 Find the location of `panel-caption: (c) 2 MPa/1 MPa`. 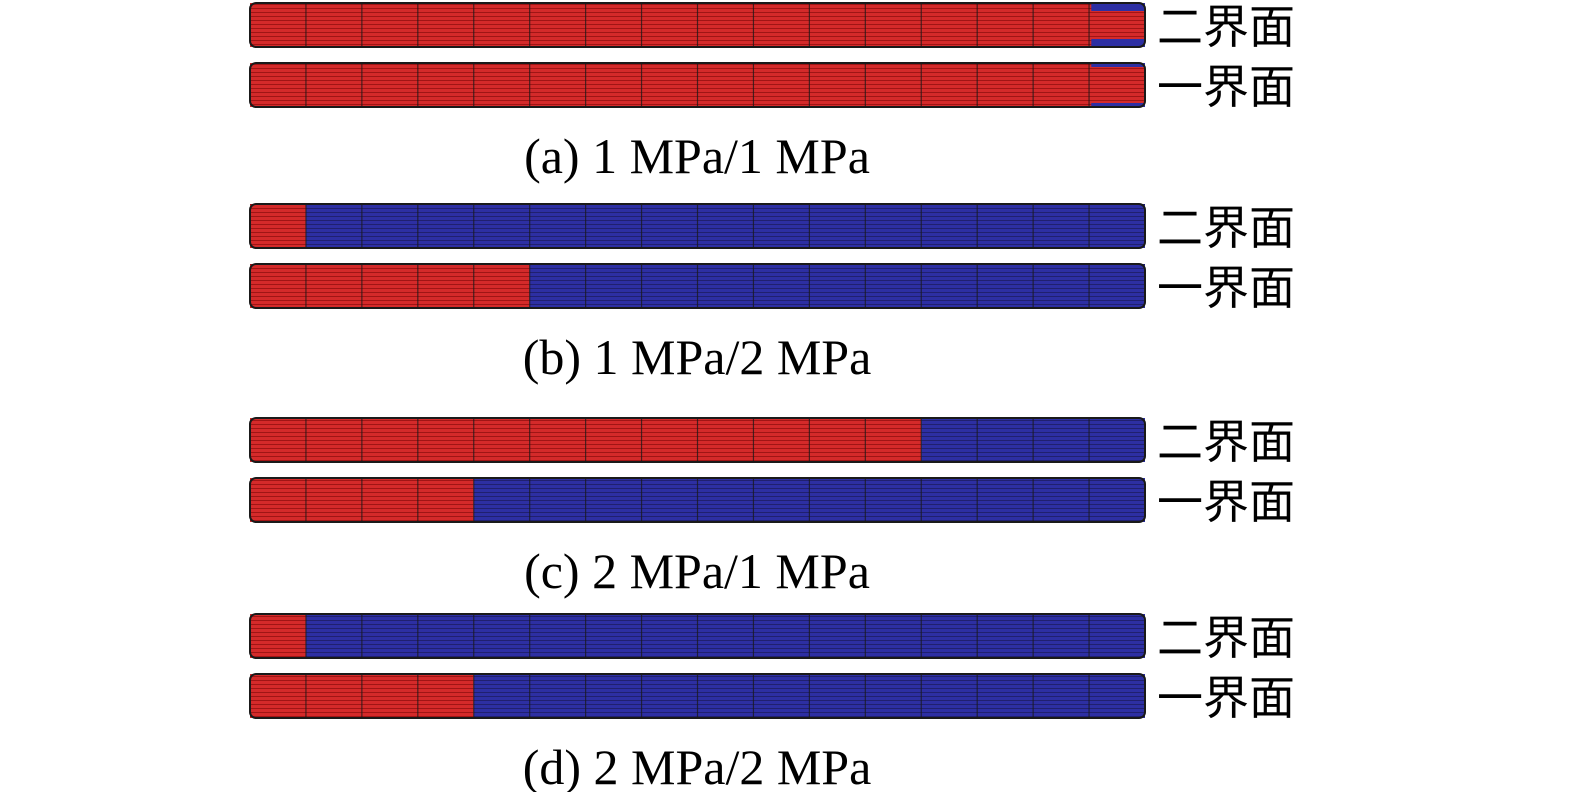

panel-caption: (c) 2 MPa/1 MPa is located at coordinates (697, 571).